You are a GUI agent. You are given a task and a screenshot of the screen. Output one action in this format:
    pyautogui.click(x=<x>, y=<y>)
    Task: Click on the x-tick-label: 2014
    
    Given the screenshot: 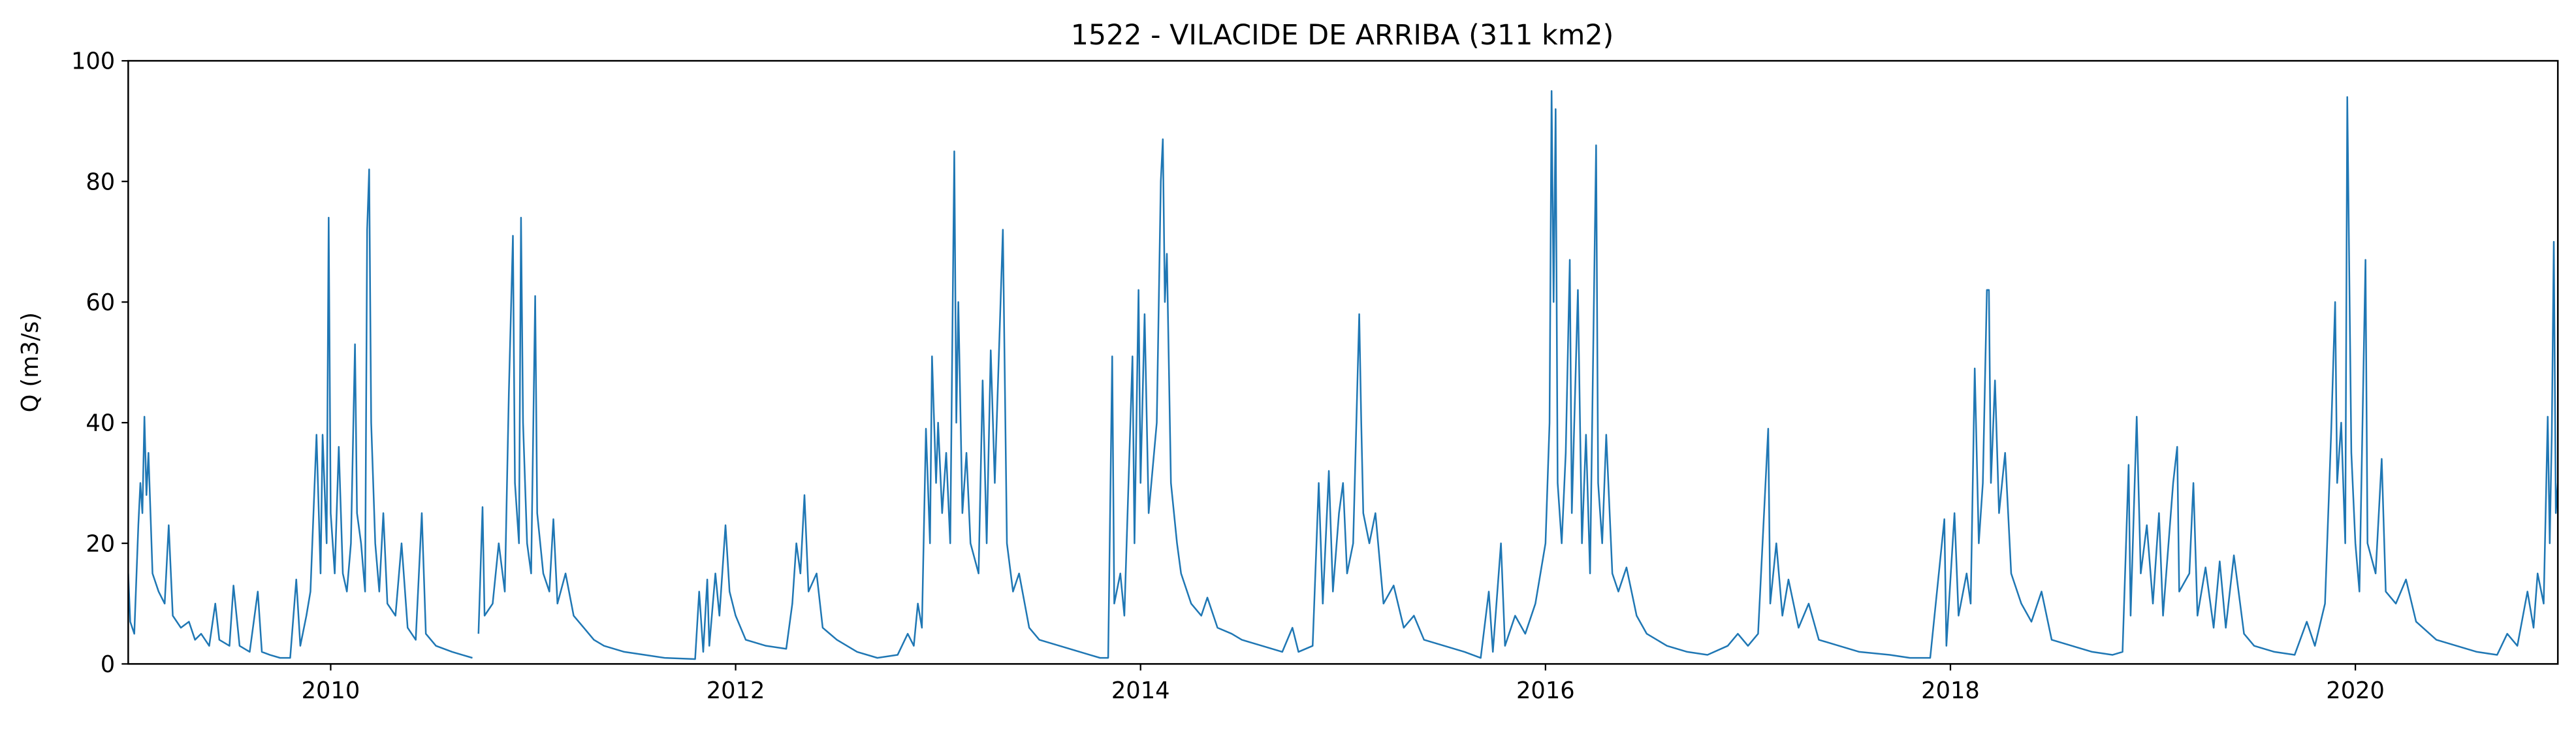 What is the action you would take?
    pyautogui.click(x=1141, y=690)
    